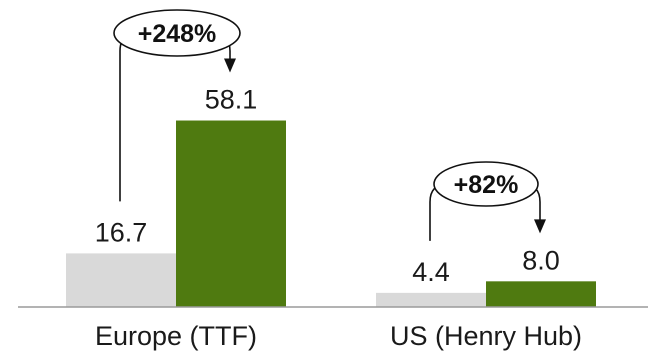 The width and height of the screenshot is (654, 360). What do you see at coordinates (230, 65) in the screenshot?
I see `arrowhead-europe` at bounding box center [230, 65].